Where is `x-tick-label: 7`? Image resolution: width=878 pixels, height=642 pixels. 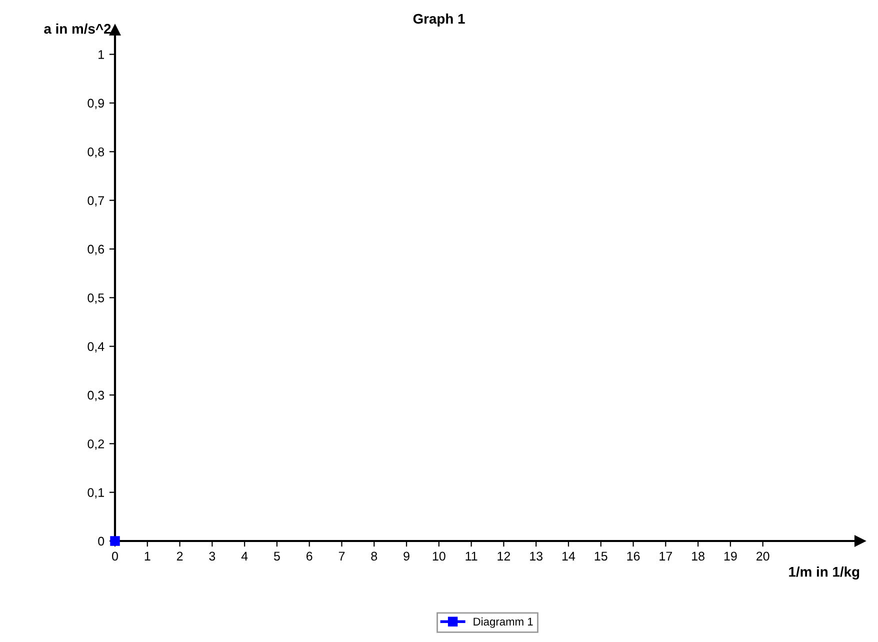 x-tick-label: 7 is located at coordinates (341, 556).